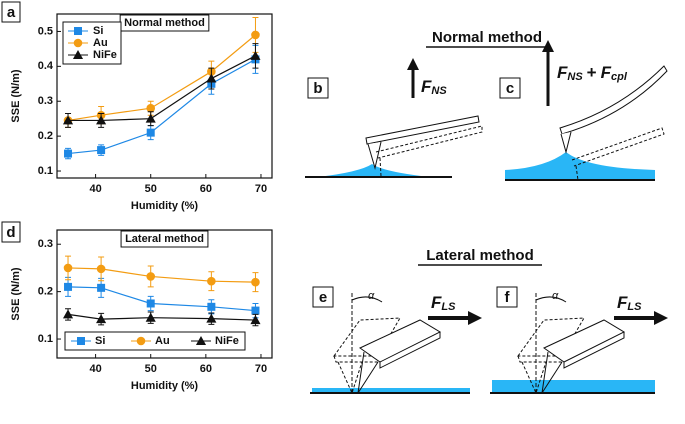 The height and width of the screenshot is (424, 685). What do you see at coordinates (487, 37) in the screenshot?
I see `normal-method-title: Normal method` at bounding box center [487, 37].